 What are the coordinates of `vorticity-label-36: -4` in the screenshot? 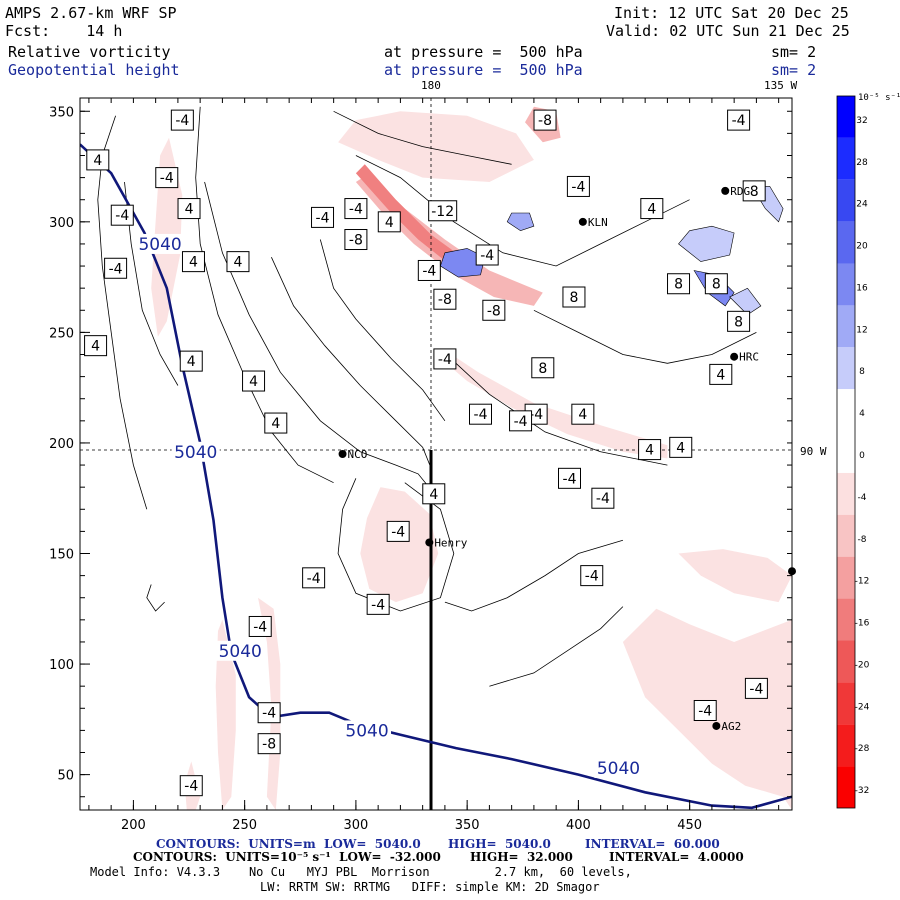 It's located at (521, 422).